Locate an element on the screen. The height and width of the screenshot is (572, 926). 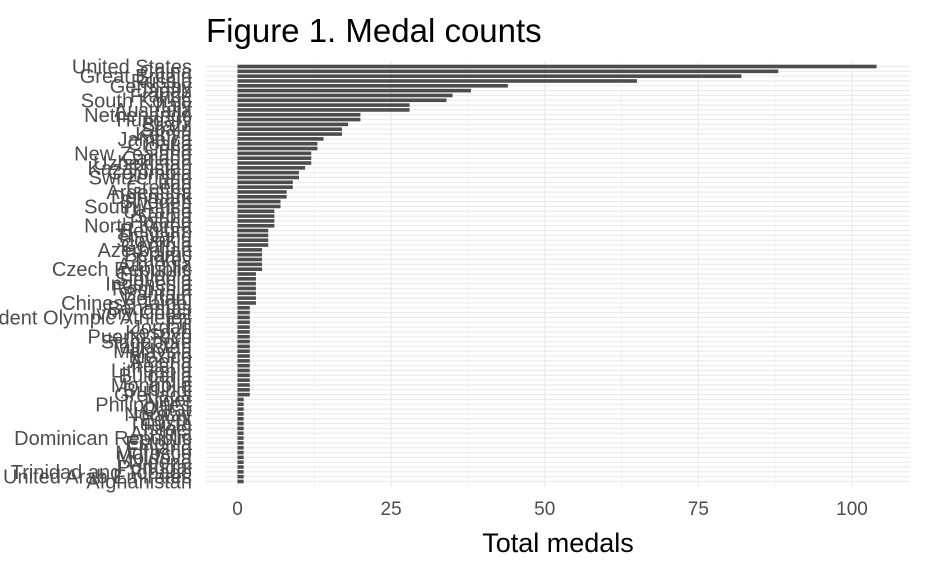
y-tick-label: South Korea is located at coordinates (137, 101).